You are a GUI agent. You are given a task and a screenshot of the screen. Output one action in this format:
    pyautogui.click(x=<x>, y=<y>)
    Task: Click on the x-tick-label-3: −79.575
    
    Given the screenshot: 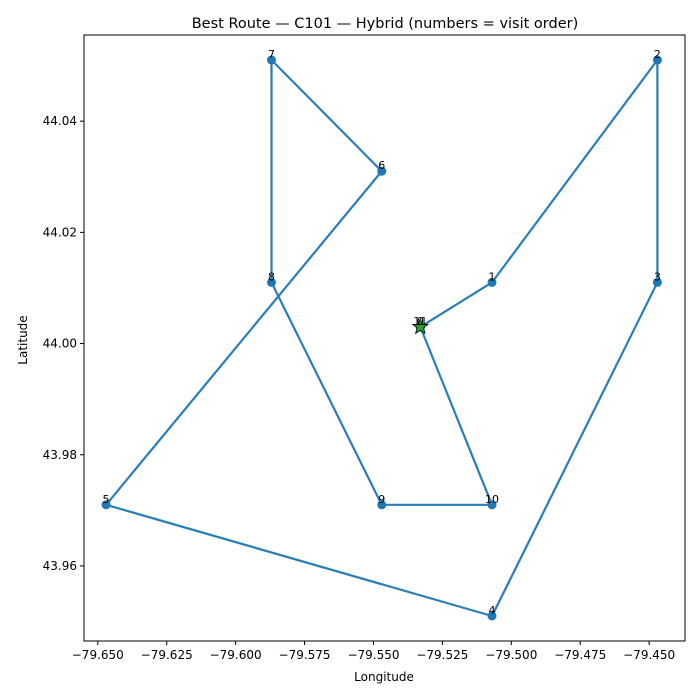 What is the action you would take?
    pyautogui.click(x=305, y=655)
    